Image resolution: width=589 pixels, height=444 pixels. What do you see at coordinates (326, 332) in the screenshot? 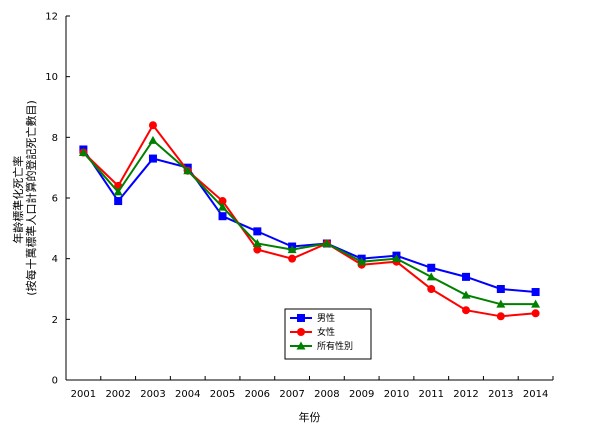
I see `legend-label: 女性` at bounding box center [326, 332].